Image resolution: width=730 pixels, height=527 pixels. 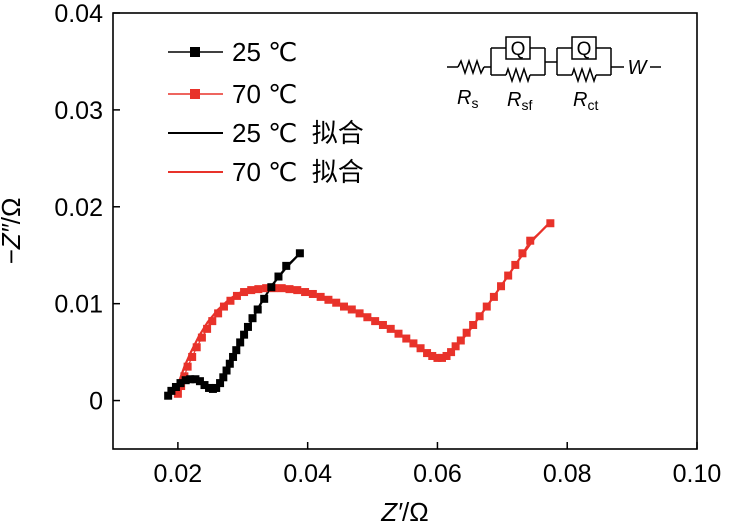 I want to click on legend-label-25c-fit: 25 ℃ 拟合, so click(x=298, y=133).